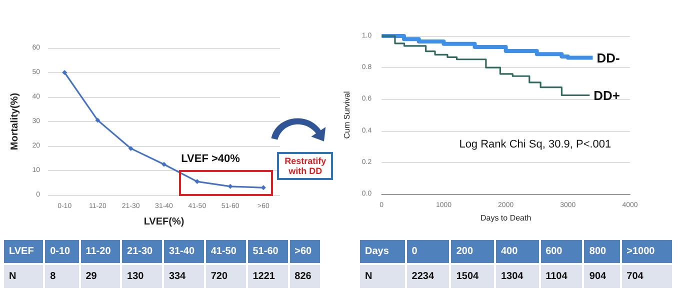  What do you see at coordinates (517, 251) in the screenshot?
I see `text: 400` at bounding box center [517, 251].